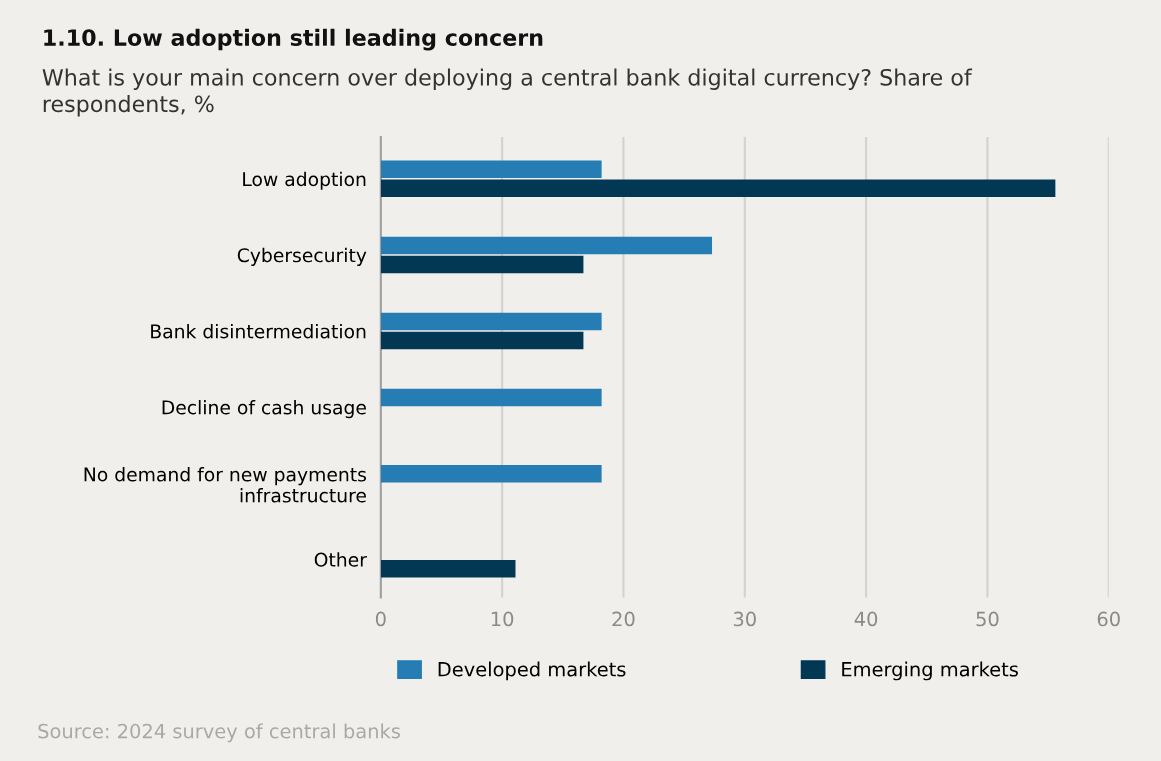 Image resolution: width=1161 pixels, height=761 pixels. I want to click on legend-label: Emerging markets, so click(930, 671).